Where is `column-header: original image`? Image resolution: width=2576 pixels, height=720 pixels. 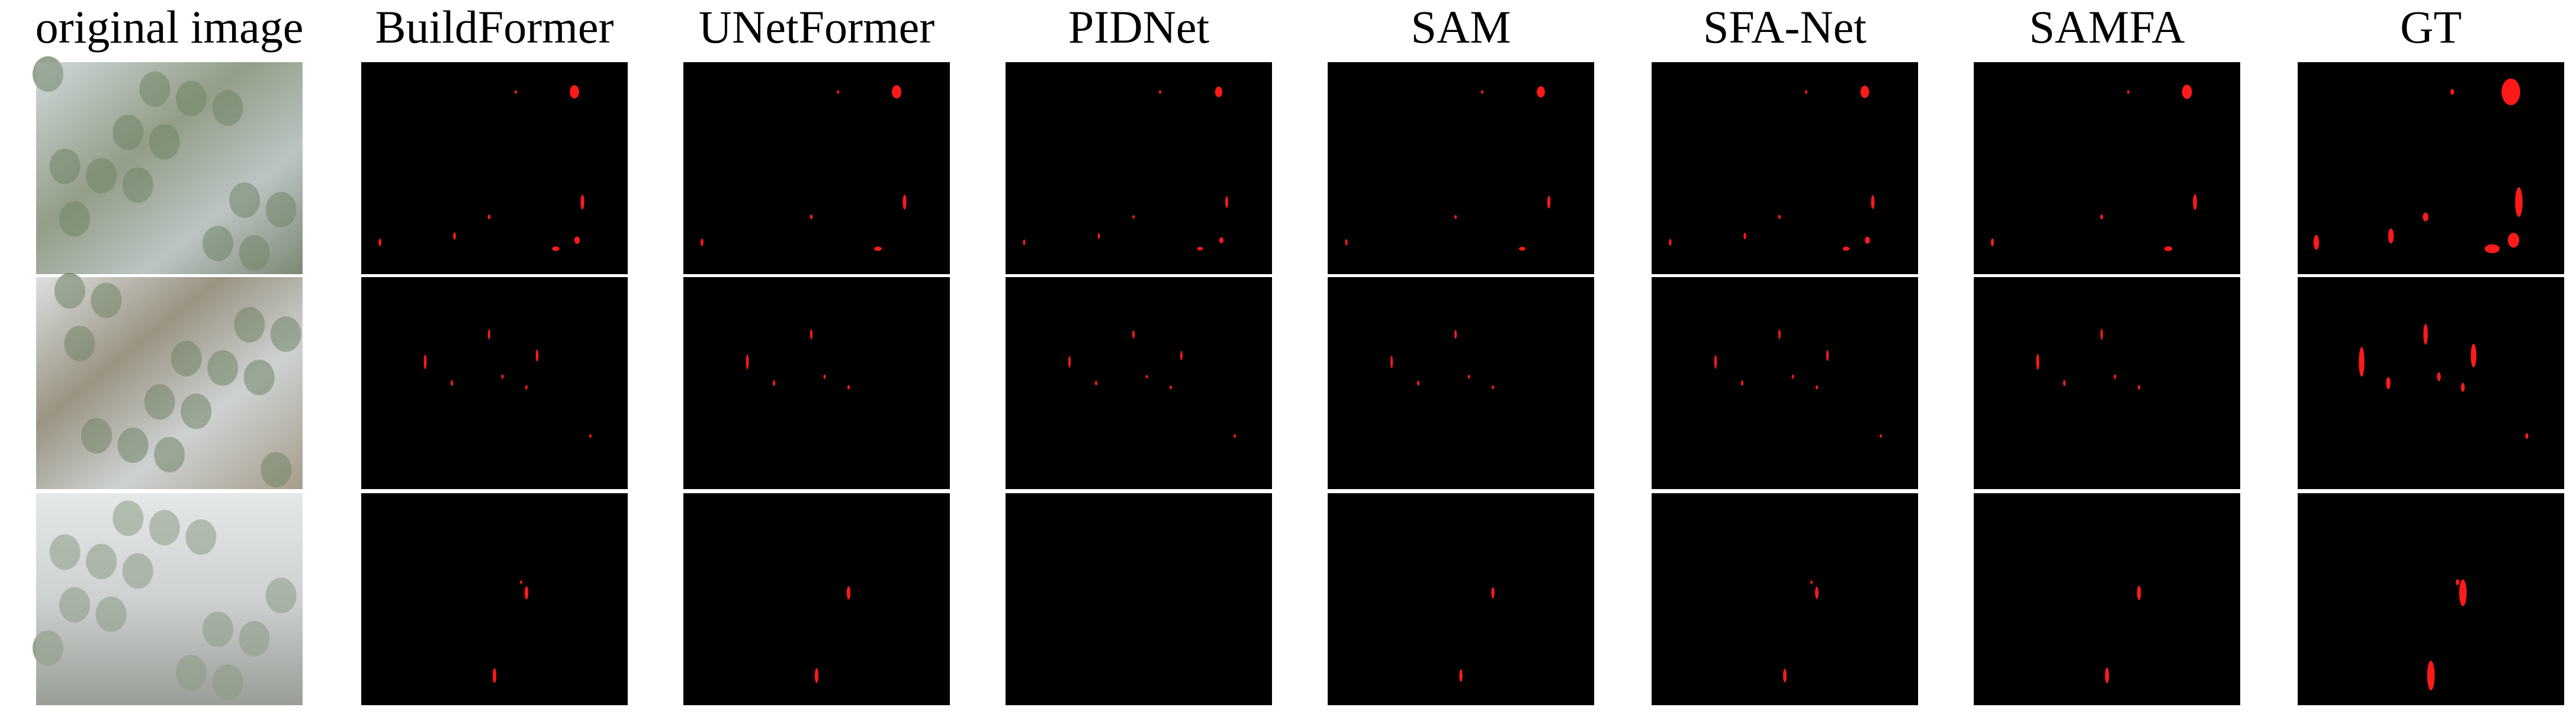
column-header: original image is located at coordinates (170, 27).